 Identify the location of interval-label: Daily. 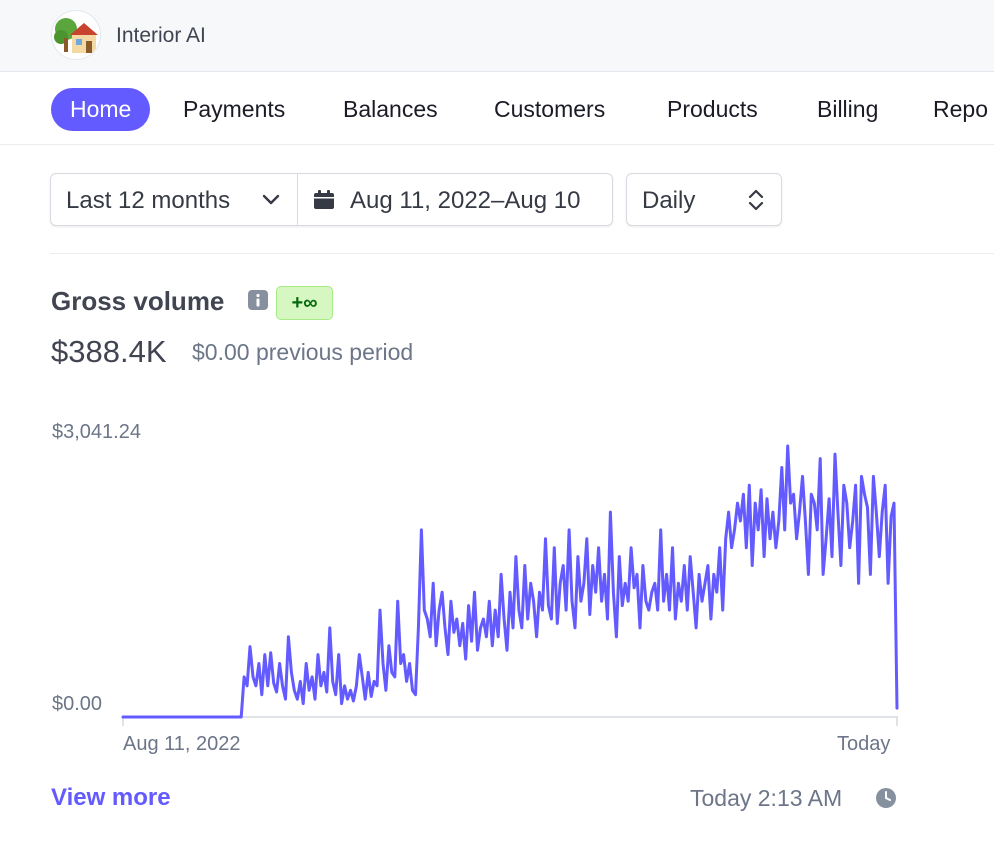
(669, 200).